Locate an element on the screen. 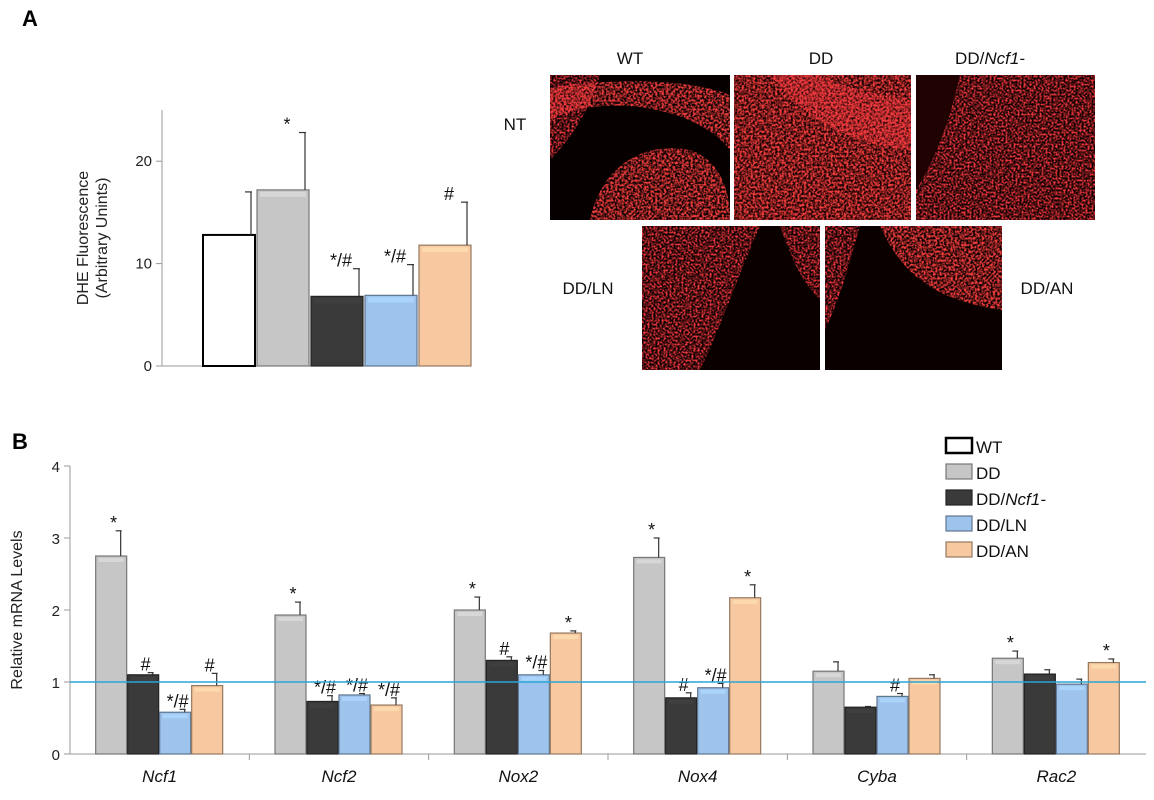 This screenshot has height=800, width=1154. panel-b-ytick-label: 4 is located at coordinates (56, 467).